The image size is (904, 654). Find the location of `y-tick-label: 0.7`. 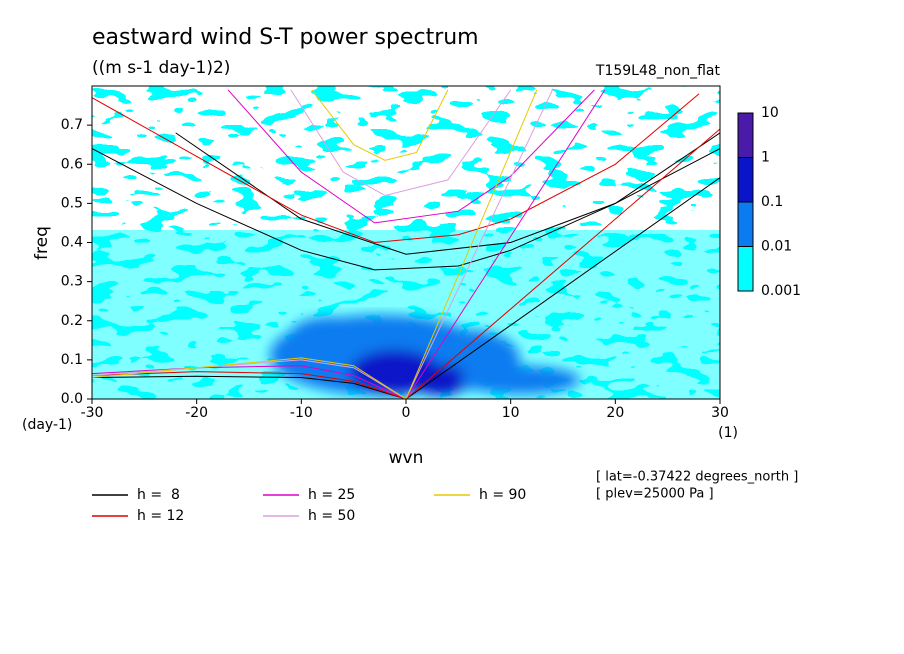

y-tick-label: 0.7 is located at coordinates (72, 125).